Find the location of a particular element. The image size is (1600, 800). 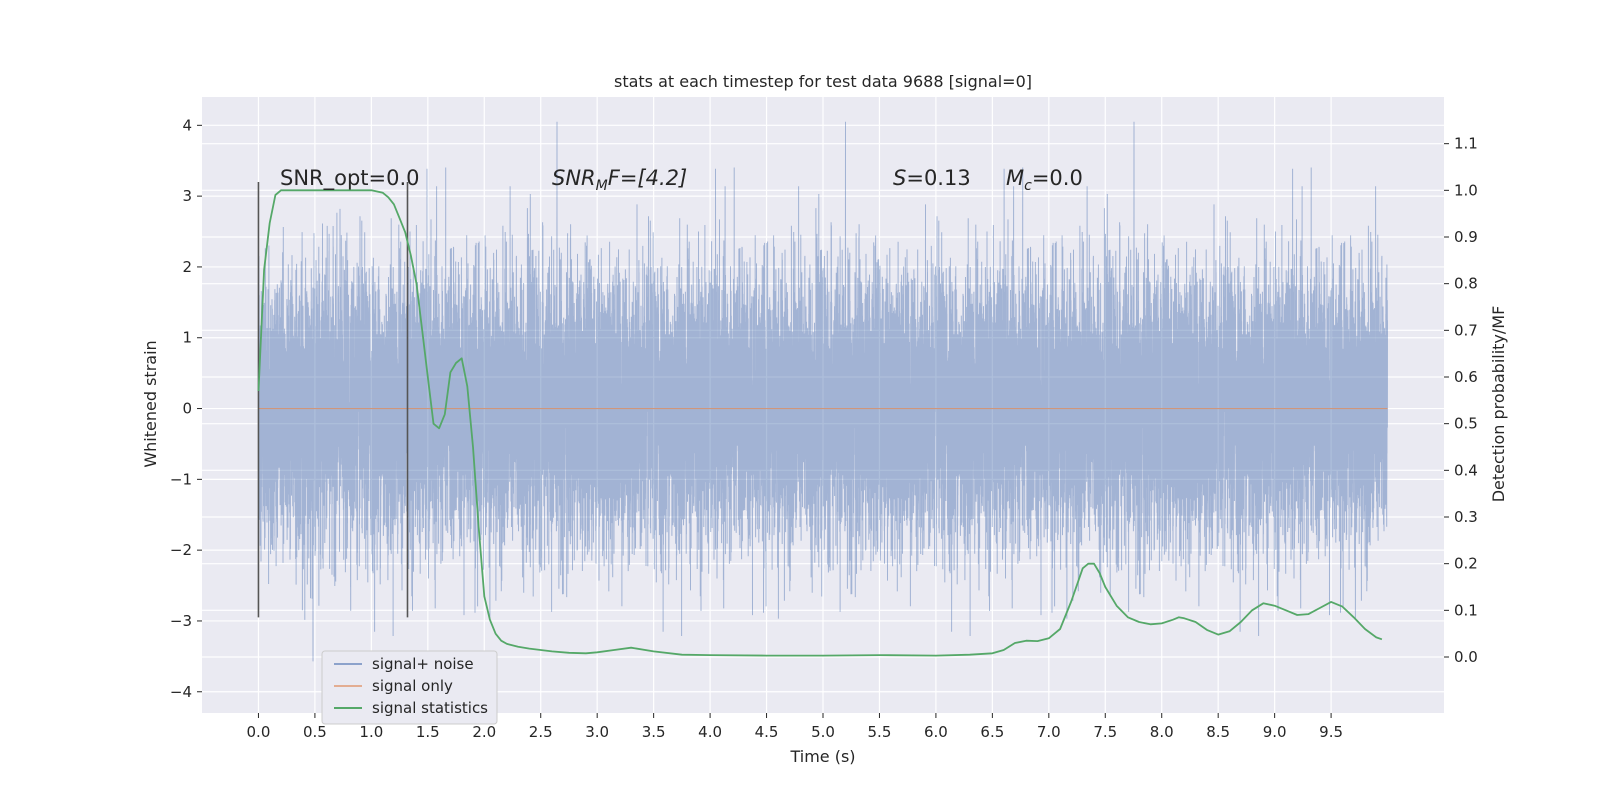

x-tick-label: 8.5 is located at coordinates (1218, 732).